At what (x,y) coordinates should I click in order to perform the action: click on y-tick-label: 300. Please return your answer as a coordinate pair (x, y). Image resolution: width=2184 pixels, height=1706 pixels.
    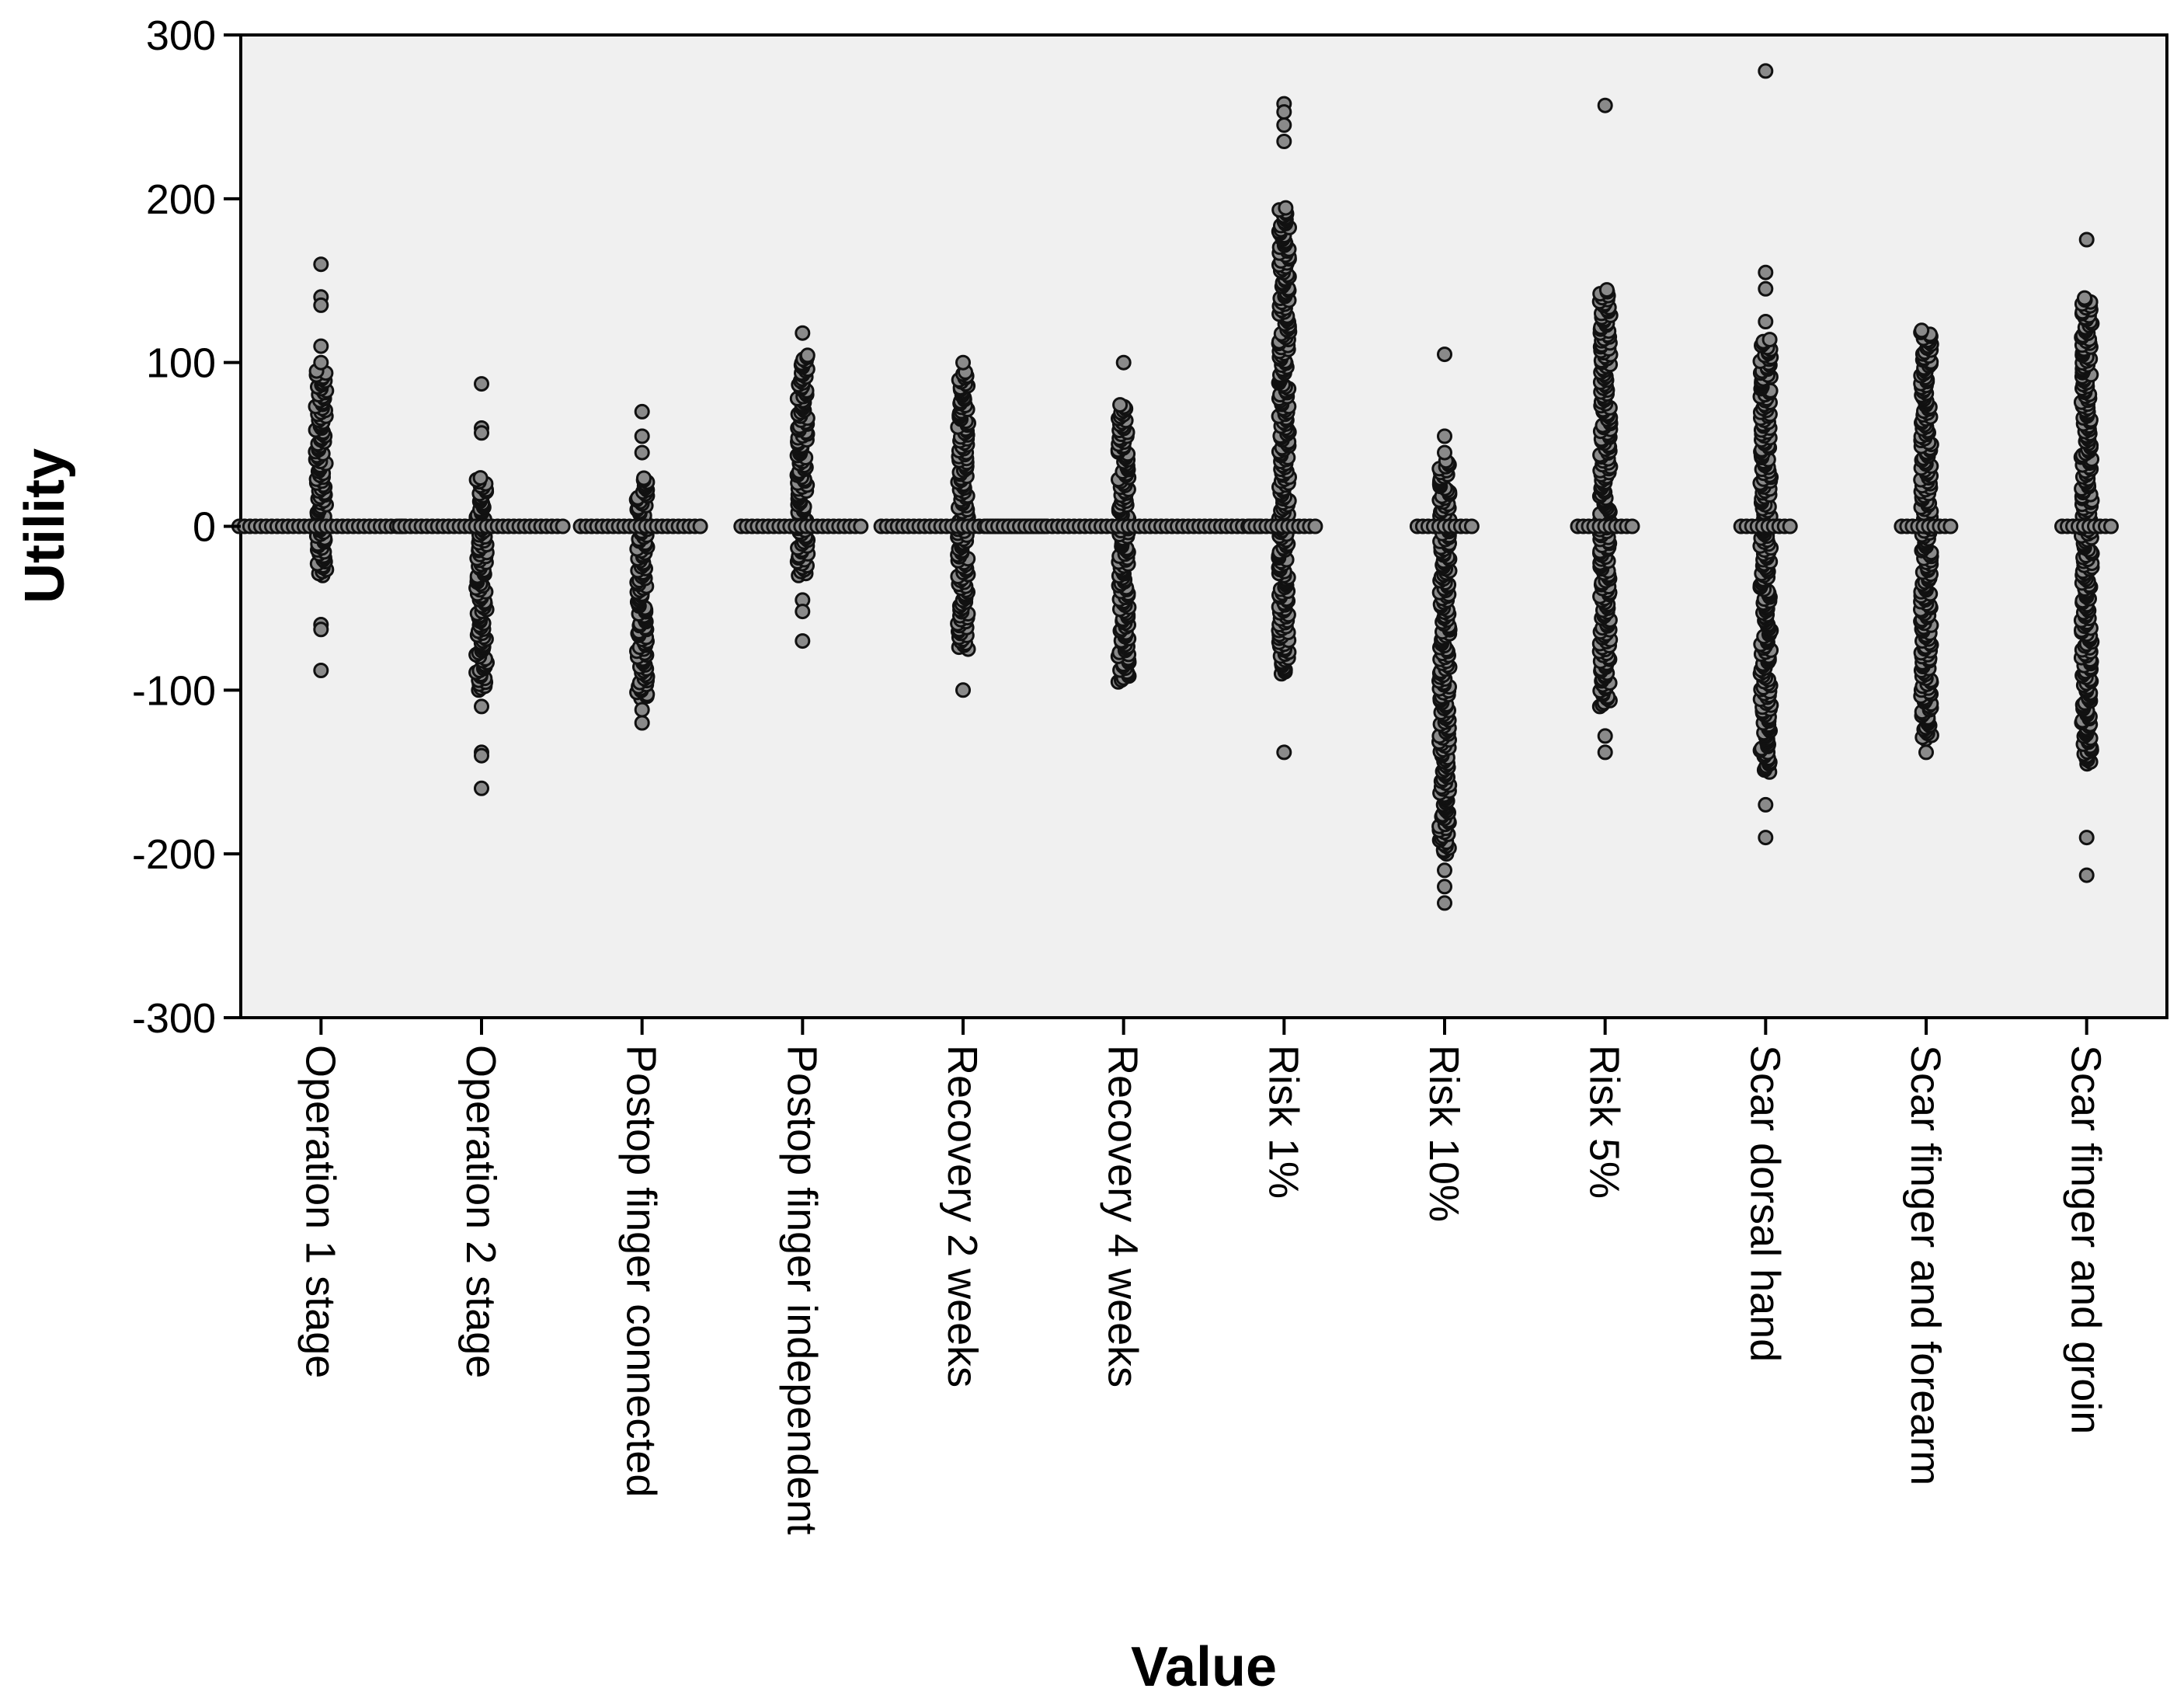
    Looking at the image, I should click on (181, 35).